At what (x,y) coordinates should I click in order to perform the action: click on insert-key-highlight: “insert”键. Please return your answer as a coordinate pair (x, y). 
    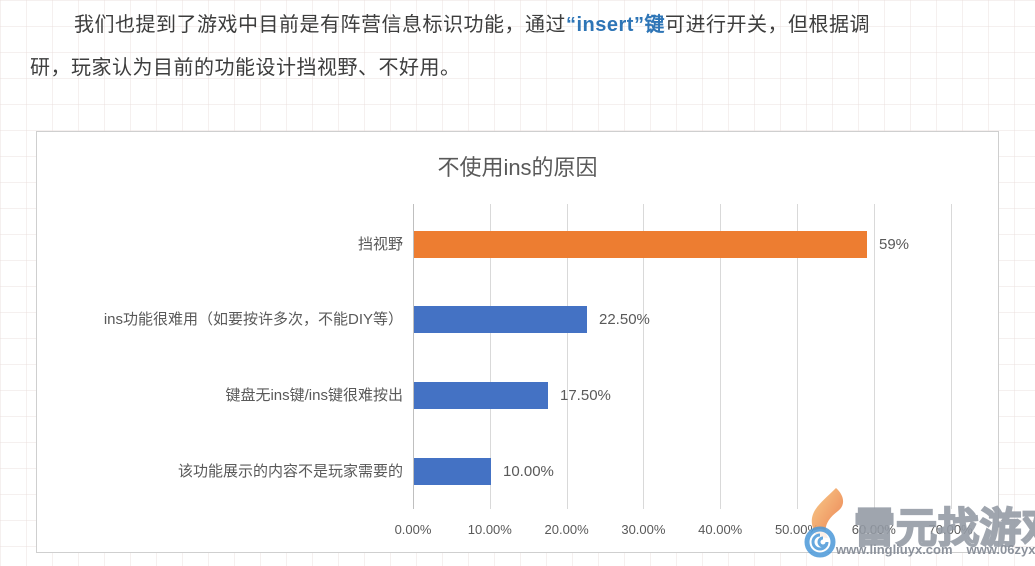
    Looking at the image, I should click on (615, 25).